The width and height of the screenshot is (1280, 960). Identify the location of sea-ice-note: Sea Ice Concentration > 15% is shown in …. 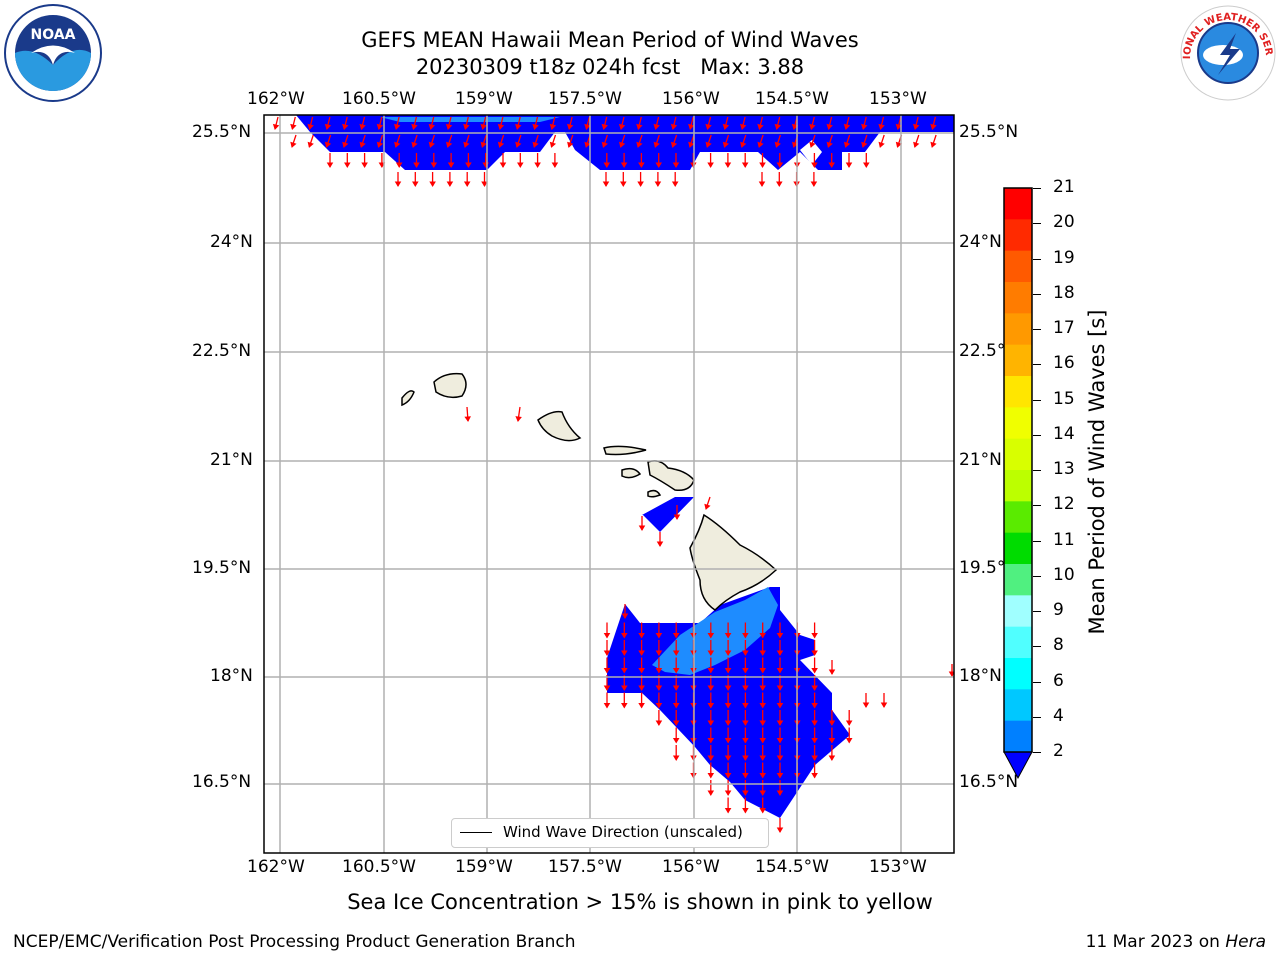
(640, 902).